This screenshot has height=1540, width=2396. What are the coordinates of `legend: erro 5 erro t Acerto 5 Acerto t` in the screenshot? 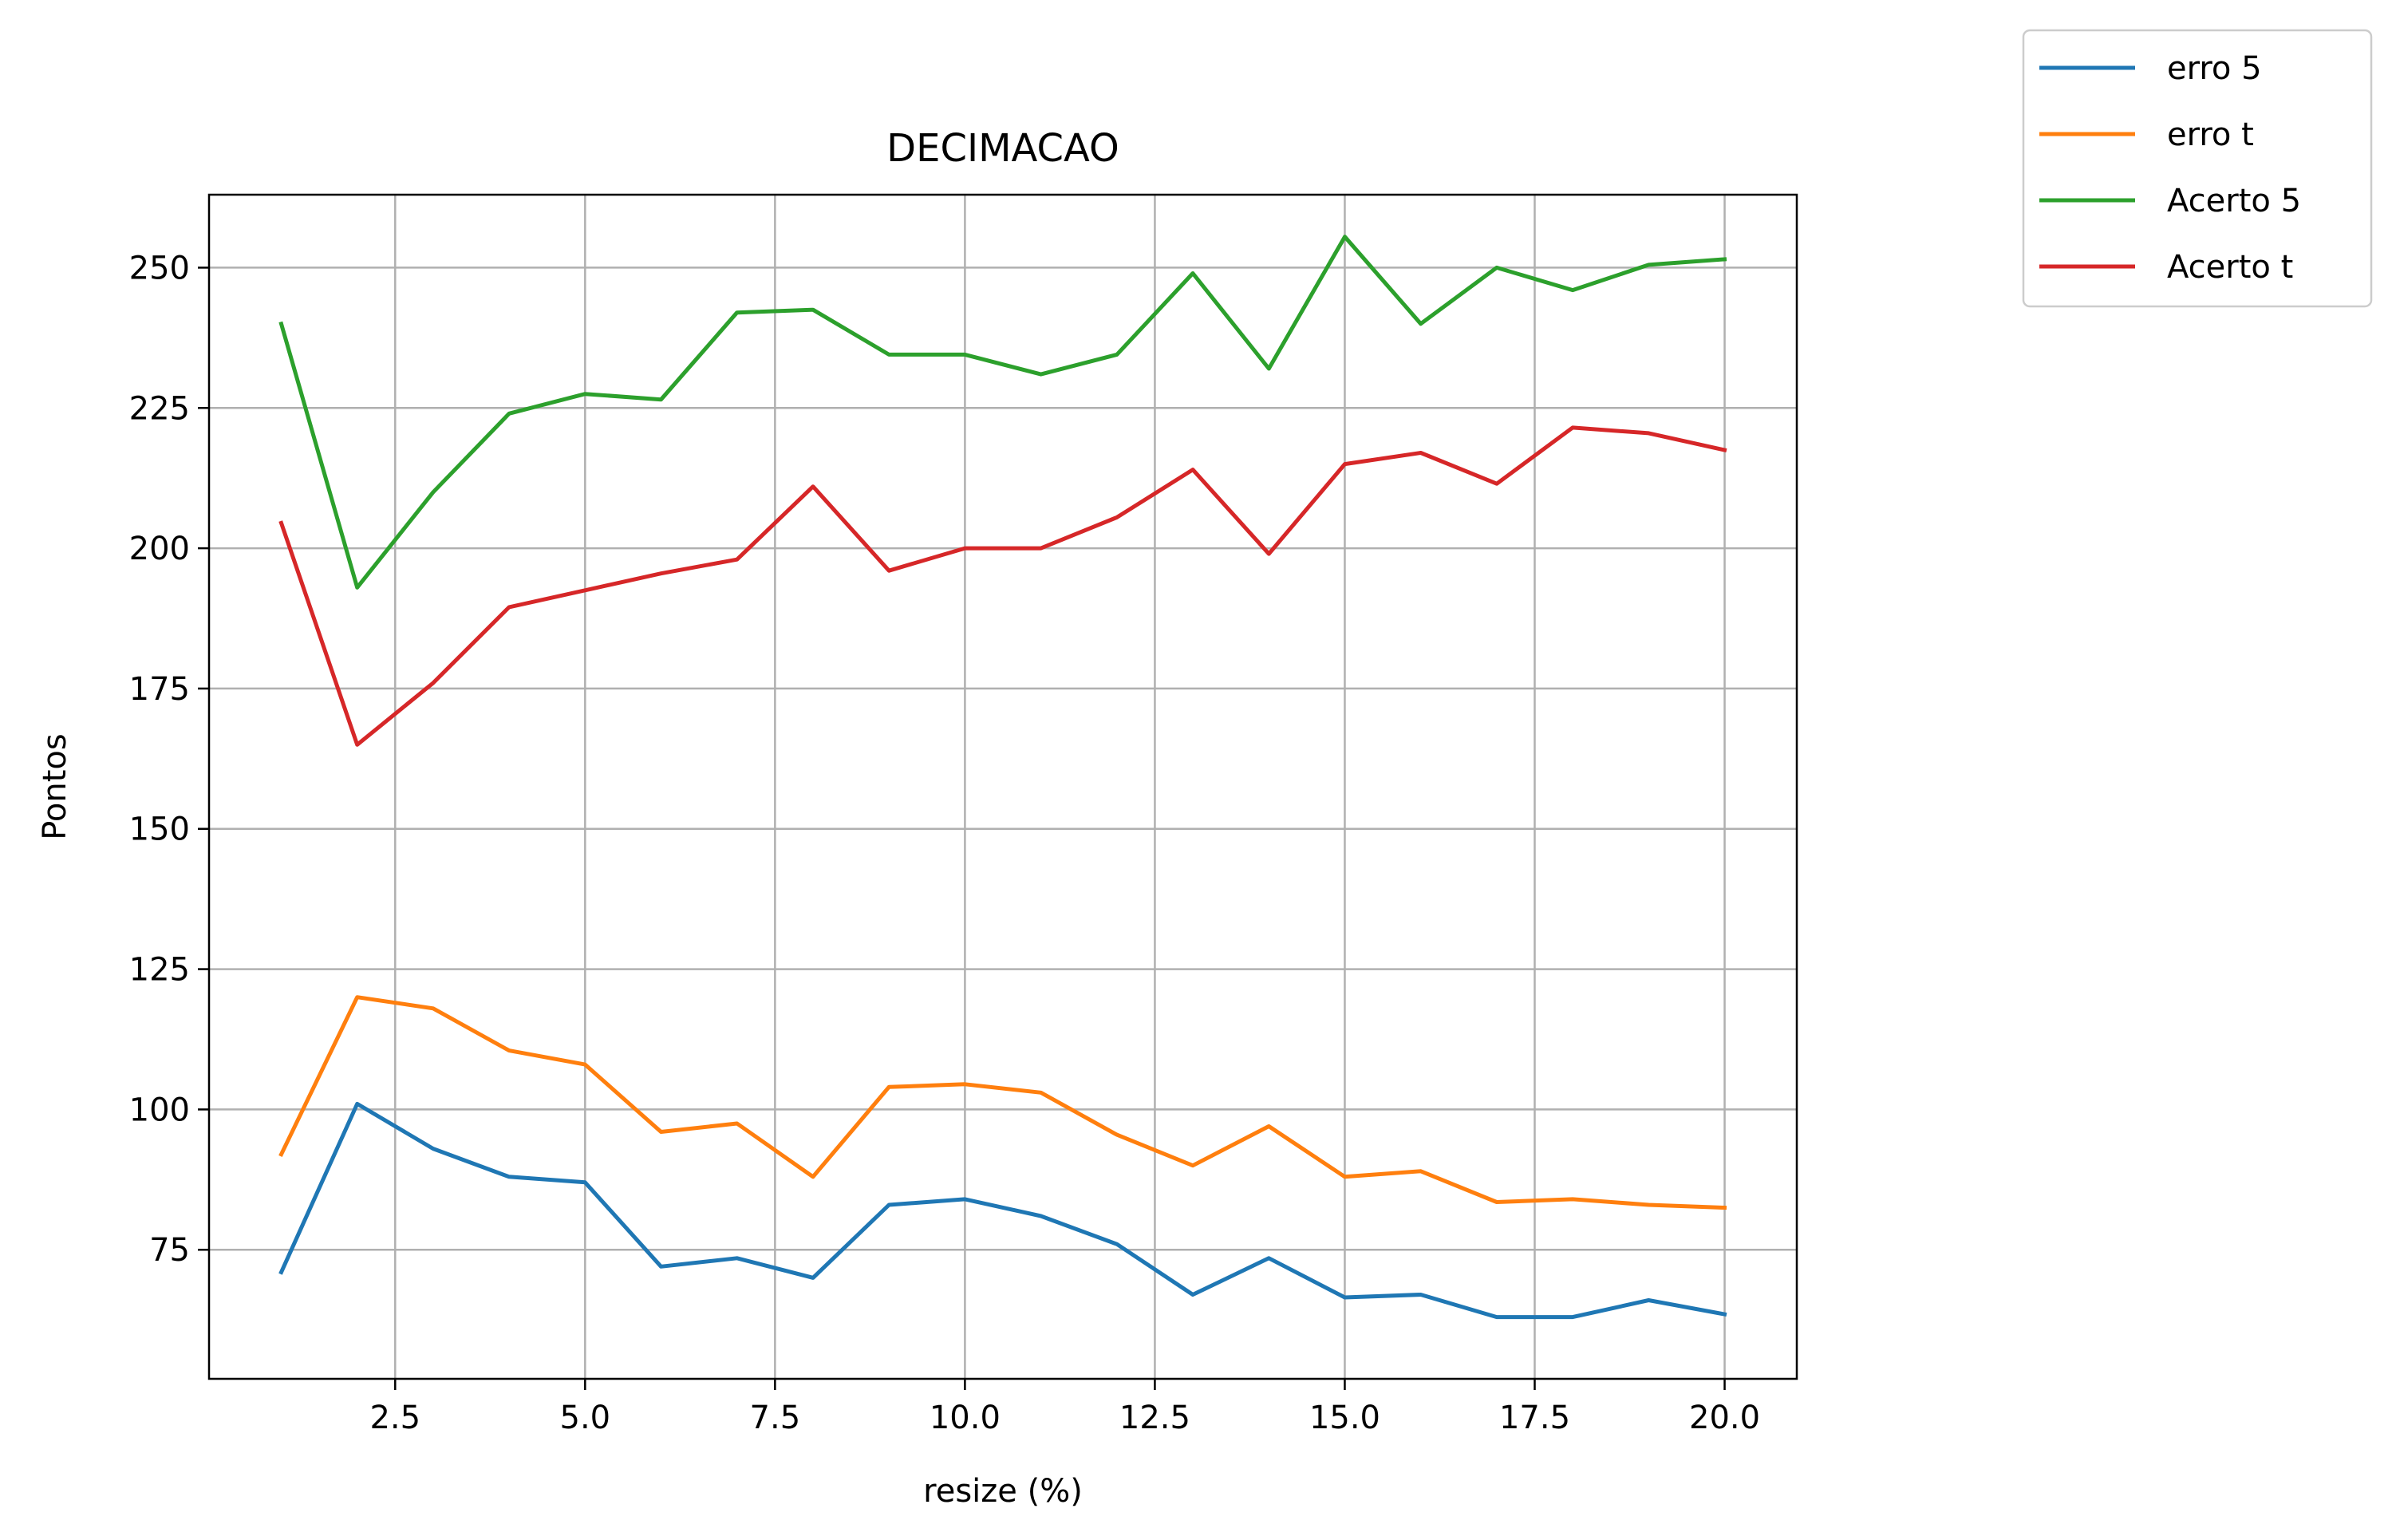 It's located at (2197, 168).